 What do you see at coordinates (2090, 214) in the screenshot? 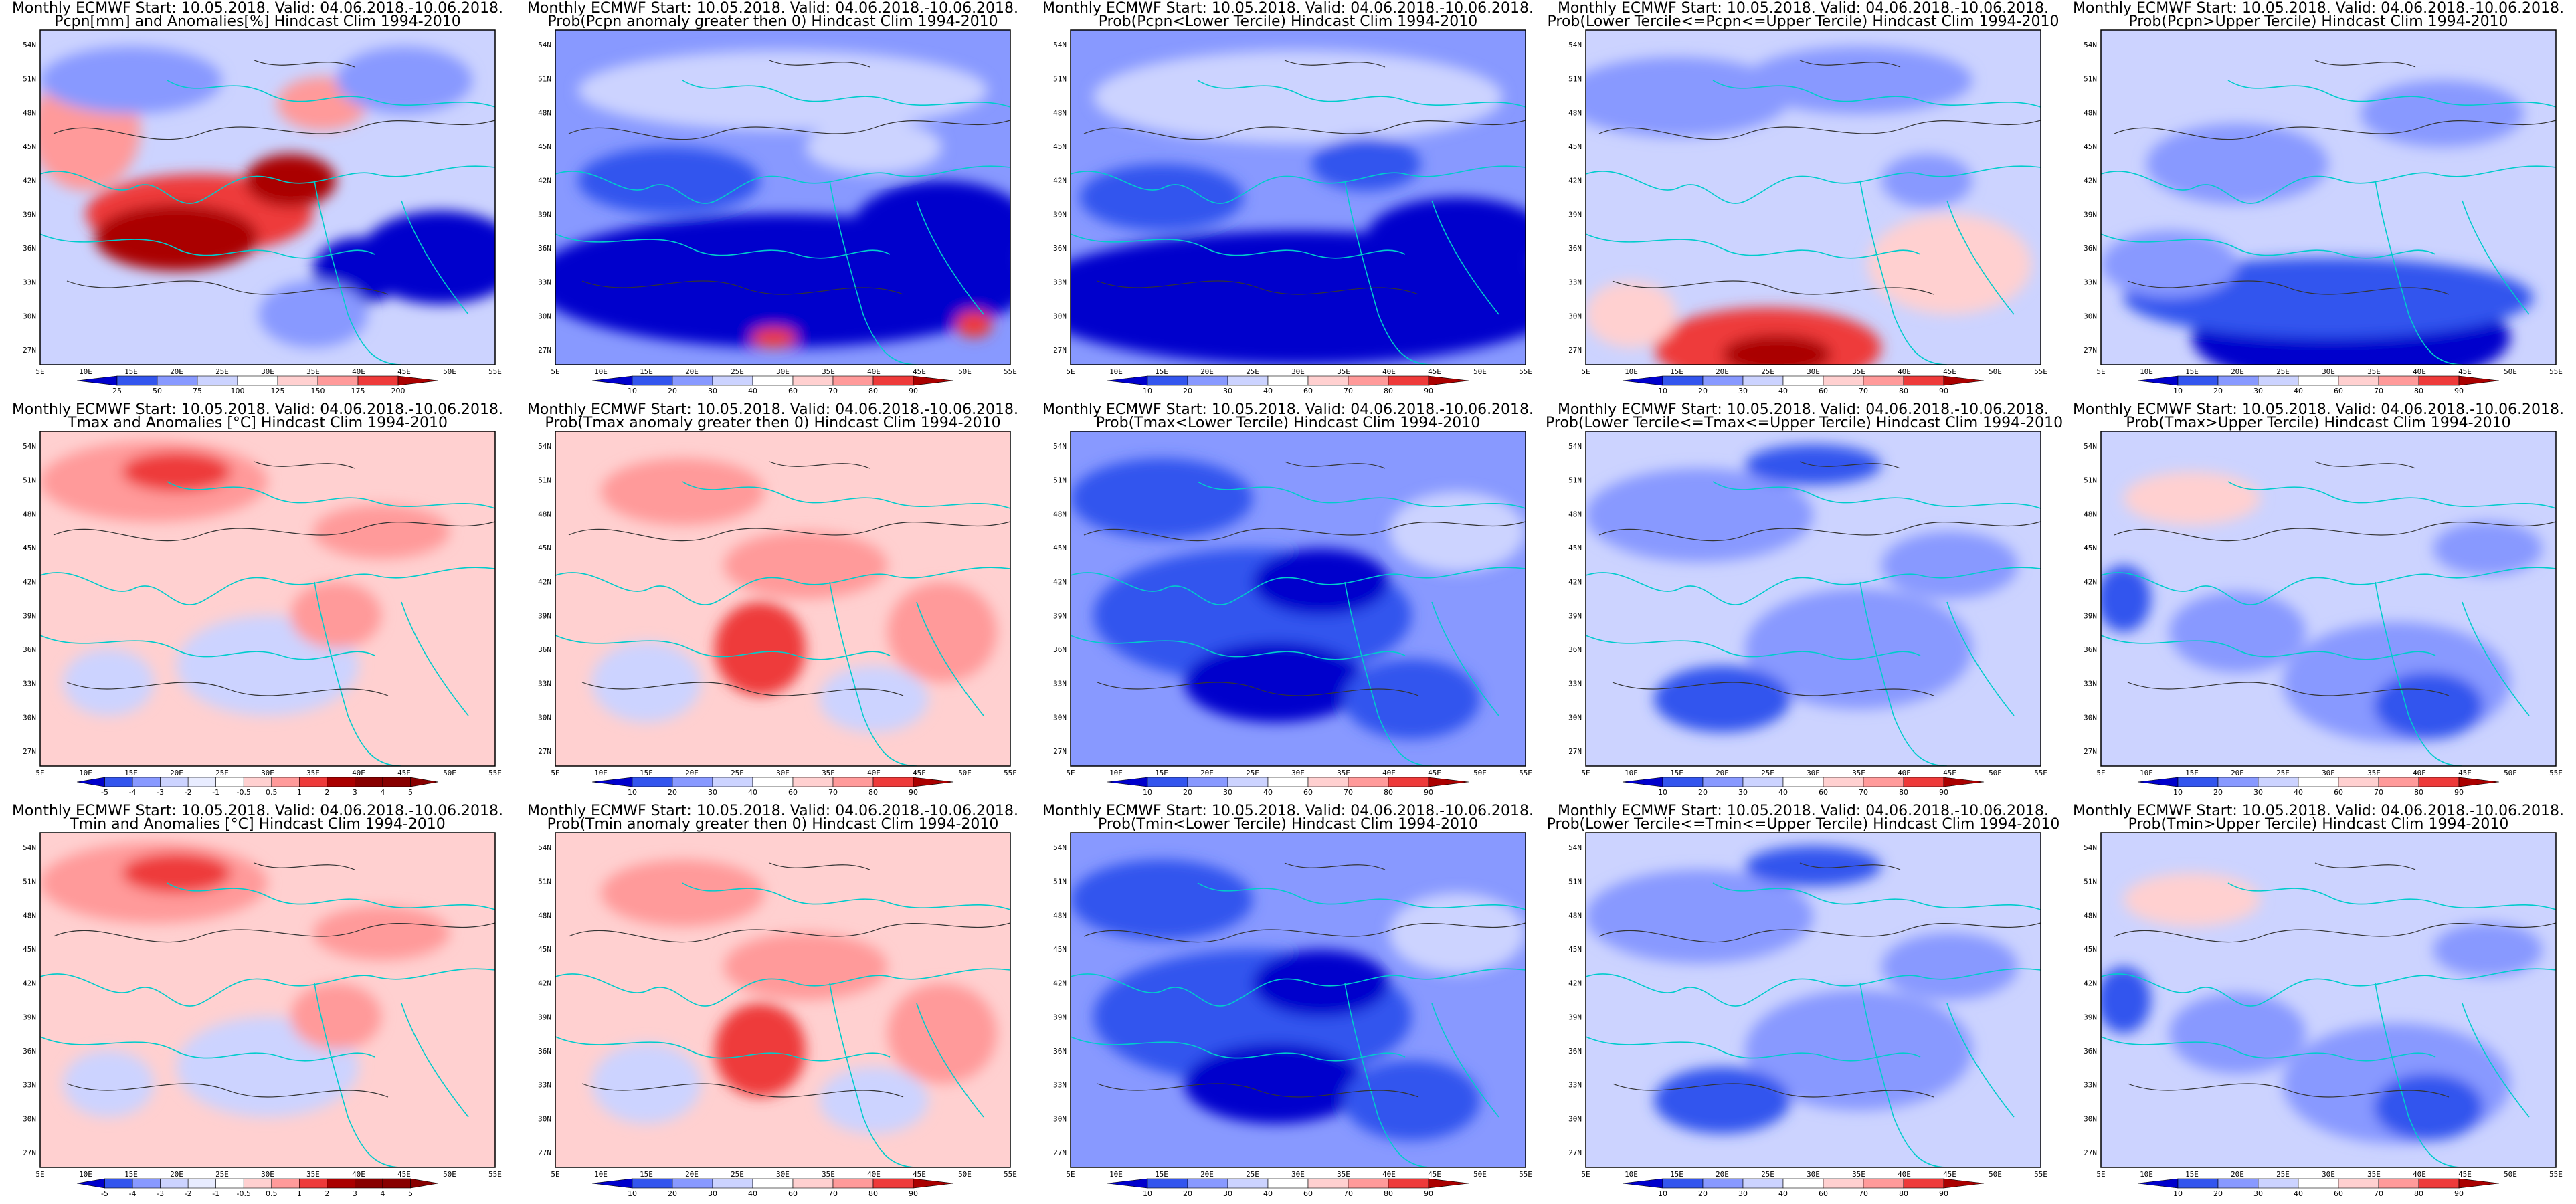
I see `latitude-tick-label: 39N` at bounding box center [2090, 214].